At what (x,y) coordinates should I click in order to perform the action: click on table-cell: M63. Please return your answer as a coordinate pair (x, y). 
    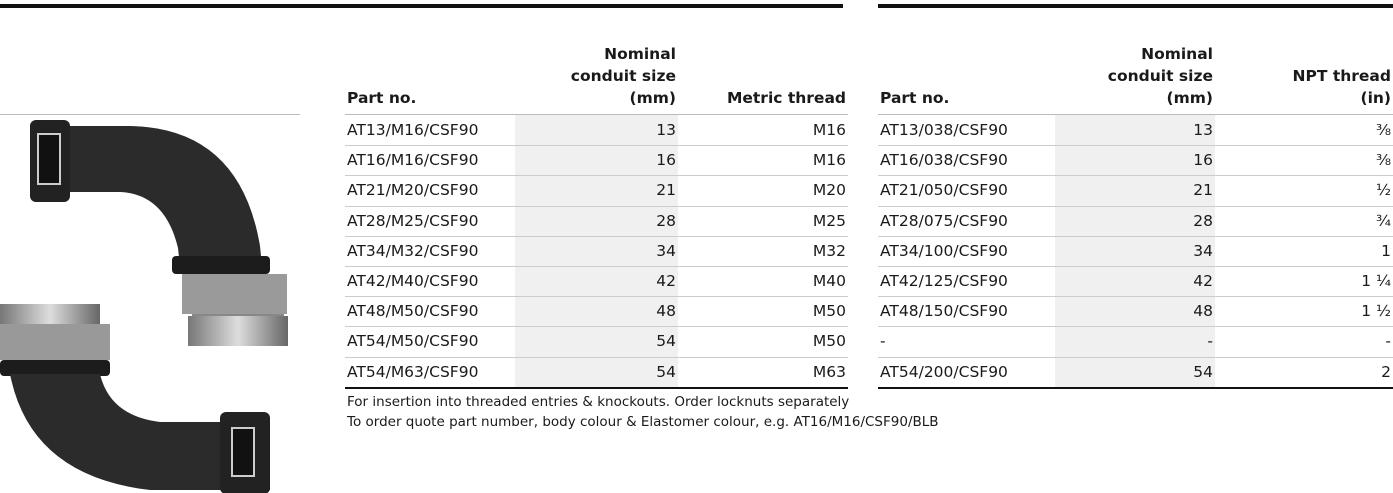
    Looking at the image, I should click on (829, 371).